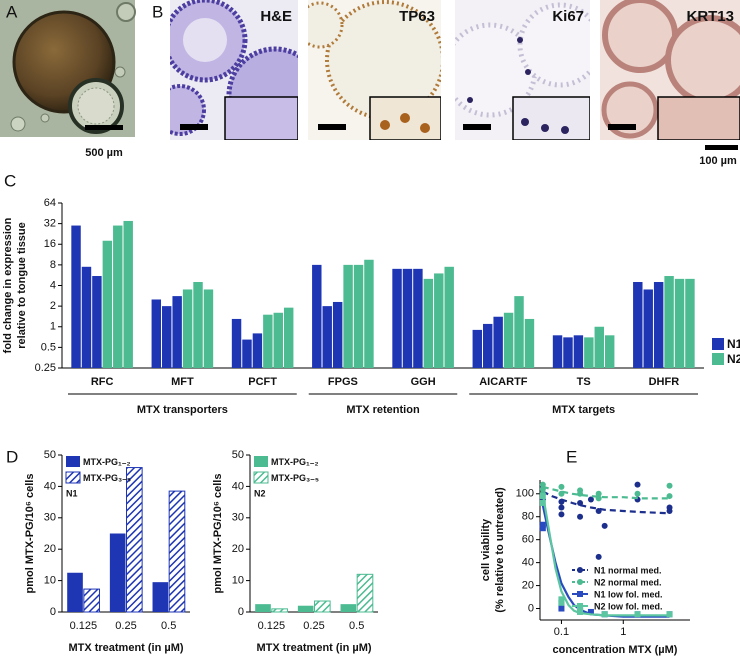 The width and height of the screenshot is (740, 666). Describe the element at coordinates (528, 540) in the screenshot. I see `y-tick-label: 60` at that location.